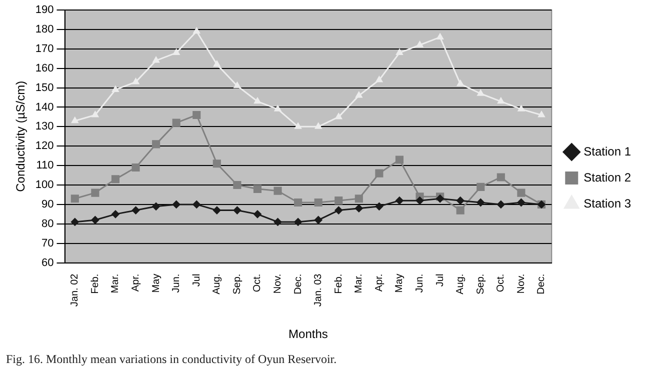 Image resolution: width=645 pixels, height=374 pixels. What do you see at coordinates (318, 290) in the screenshot?
I see `x-tick-label: Jan. 03` at bounding box center [318, 290].